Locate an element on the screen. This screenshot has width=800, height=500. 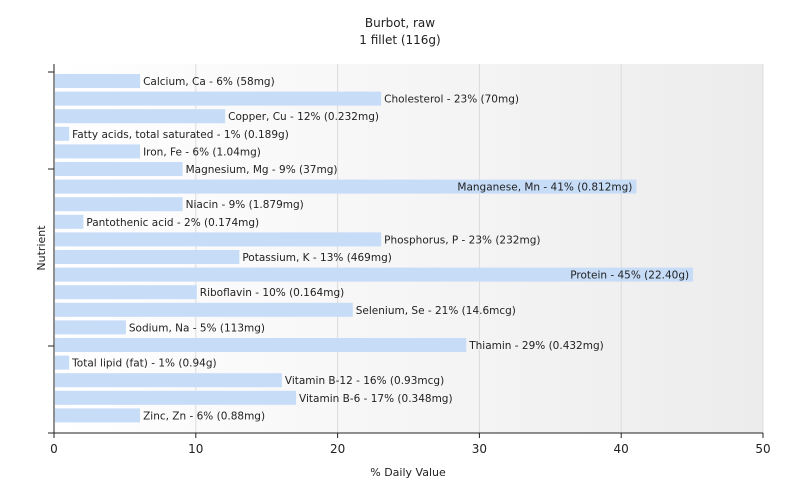
bar-label: Manganese, Mn - 41% (0.812mg) is located at coordinates (544, 188).